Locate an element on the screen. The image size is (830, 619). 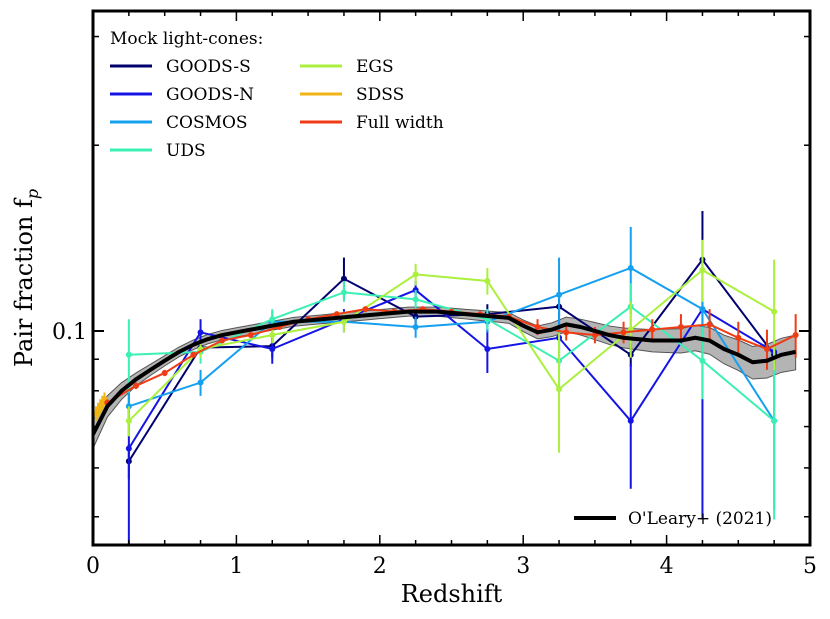
x-tick-label: 1 is located at coordinates (236, 566).